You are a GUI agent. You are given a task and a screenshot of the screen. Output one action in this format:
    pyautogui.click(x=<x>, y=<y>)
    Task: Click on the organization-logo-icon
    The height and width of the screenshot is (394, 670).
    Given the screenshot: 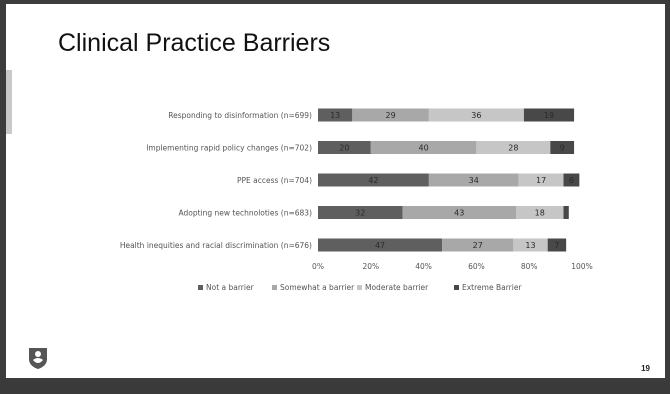 What is the action you would take?
    pyautogui.click(x=38, y=358)
    